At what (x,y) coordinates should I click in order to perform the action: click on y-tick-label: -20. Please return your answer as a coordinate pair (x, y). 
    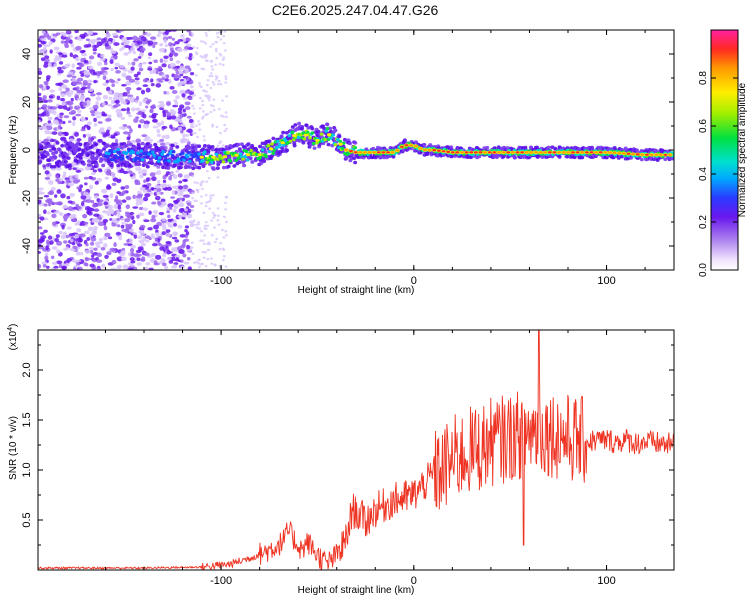
    Looking at the image, I should click on (27, 198).